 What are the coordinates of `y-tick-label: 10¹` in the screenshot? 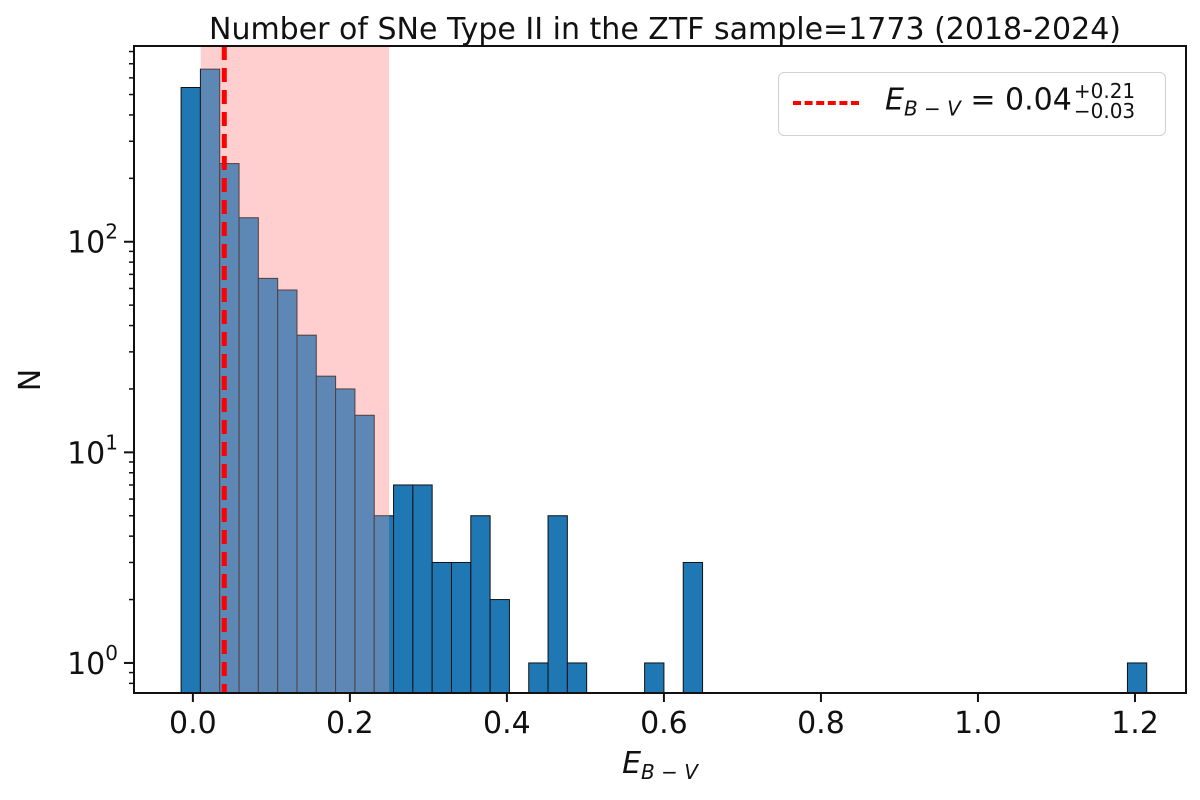 It's located at (92, 450).